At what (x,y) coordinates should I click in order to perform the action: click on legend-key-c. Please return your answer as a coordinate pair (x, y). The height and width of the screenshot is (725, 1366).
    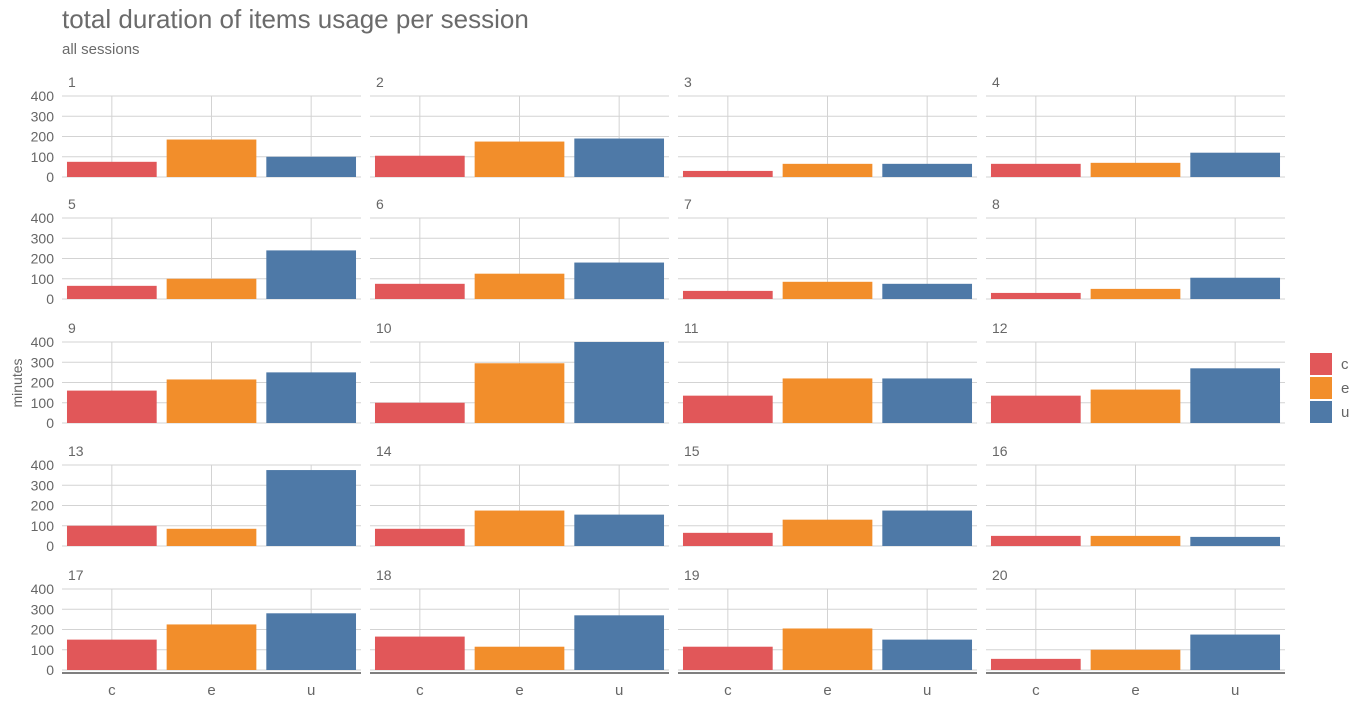
    Looking at the image, I should click on (1321, 364).